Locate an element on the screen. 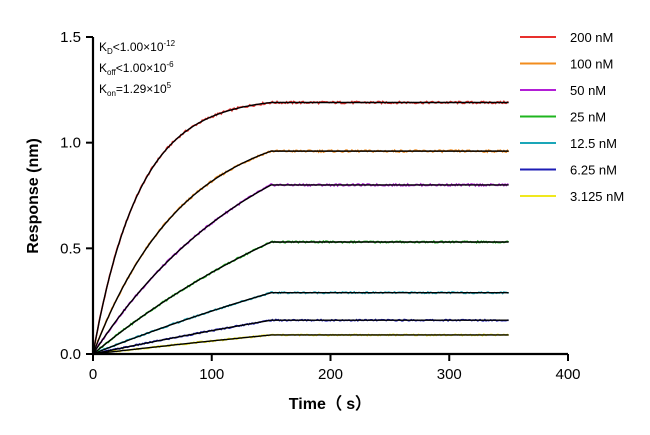  legend-label: 12.5 nM is located at coordinates (593, 143).